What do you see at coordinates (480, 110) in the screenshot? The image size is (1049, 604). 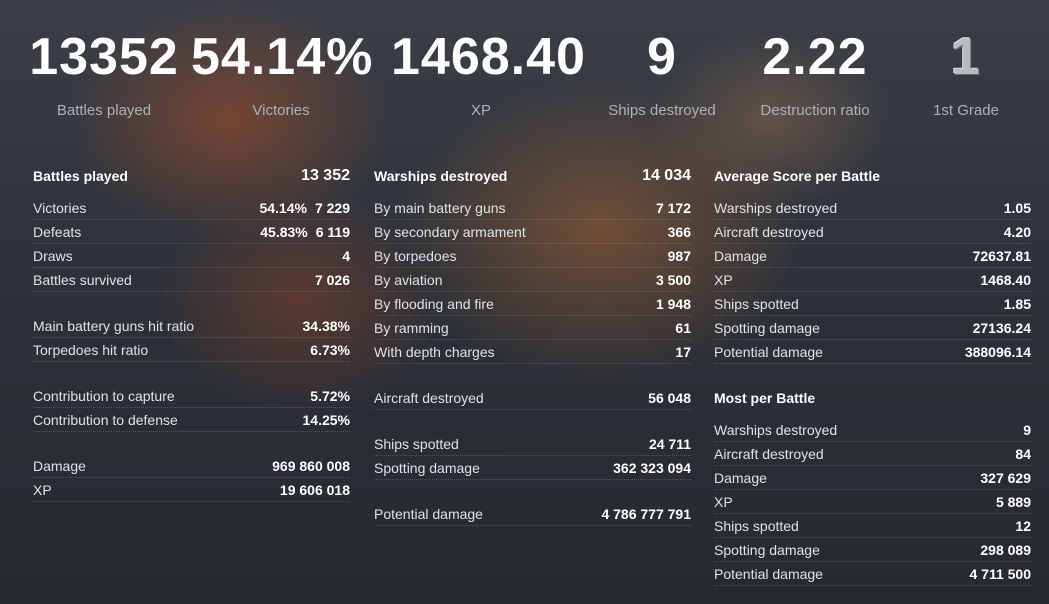 I see `stat-label: XP` at bounding box center [480, 110].